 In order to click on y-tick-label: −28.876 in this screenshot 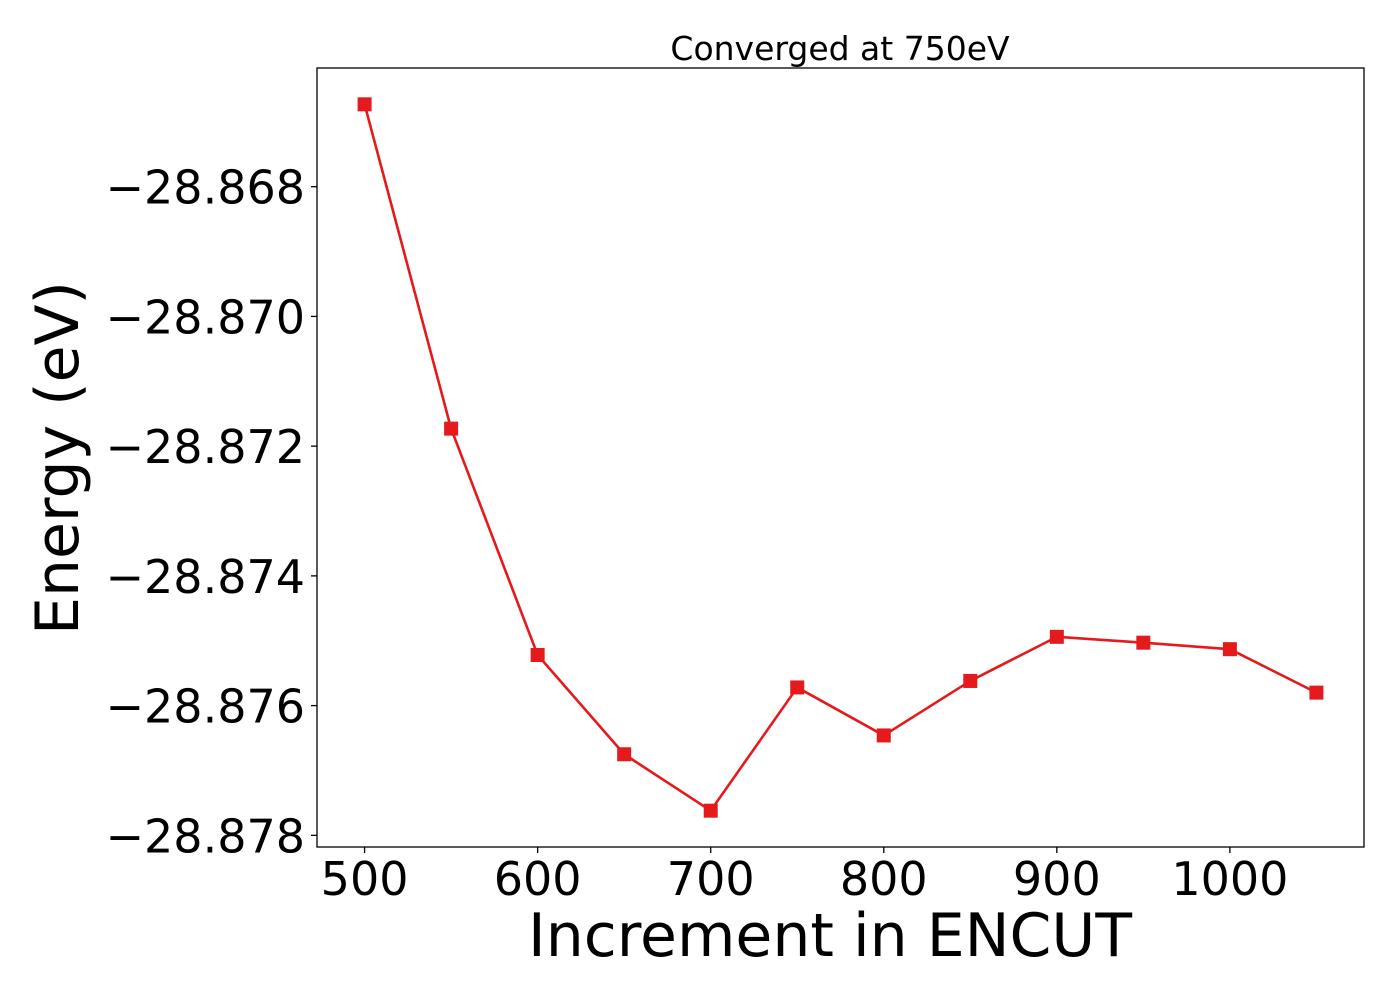, I will do `click(206, 707)`.